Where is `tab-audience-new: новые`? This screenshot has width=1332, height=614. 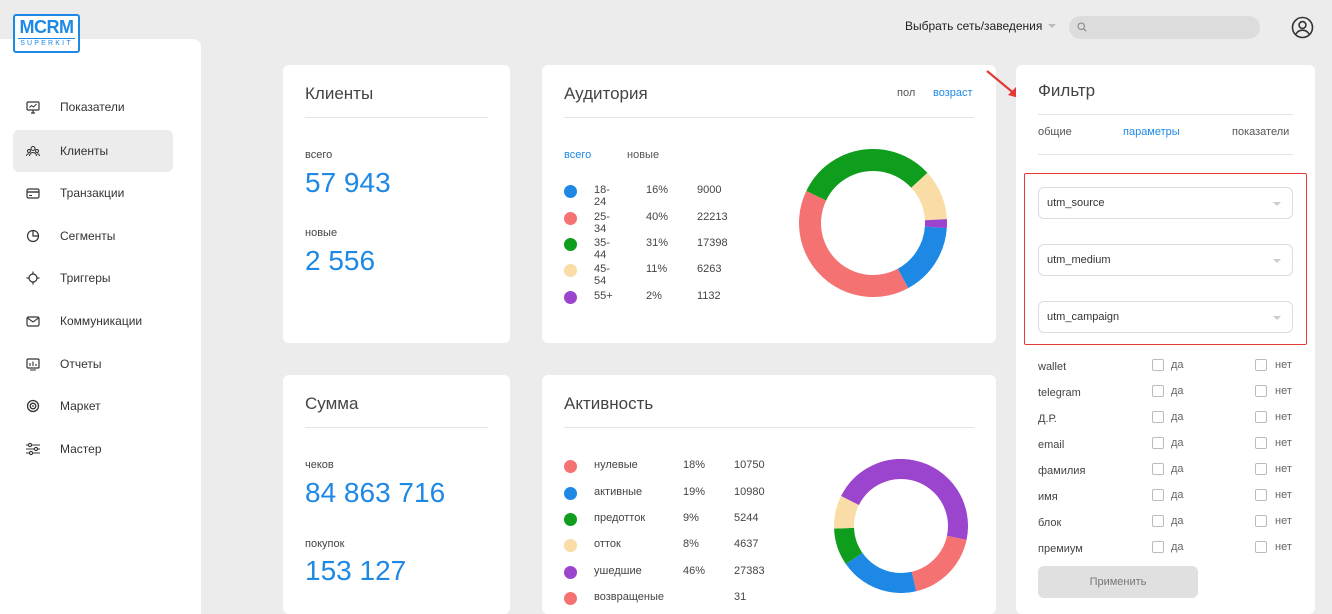 tab-audience-new: новые is located at coordinates (643, 155).